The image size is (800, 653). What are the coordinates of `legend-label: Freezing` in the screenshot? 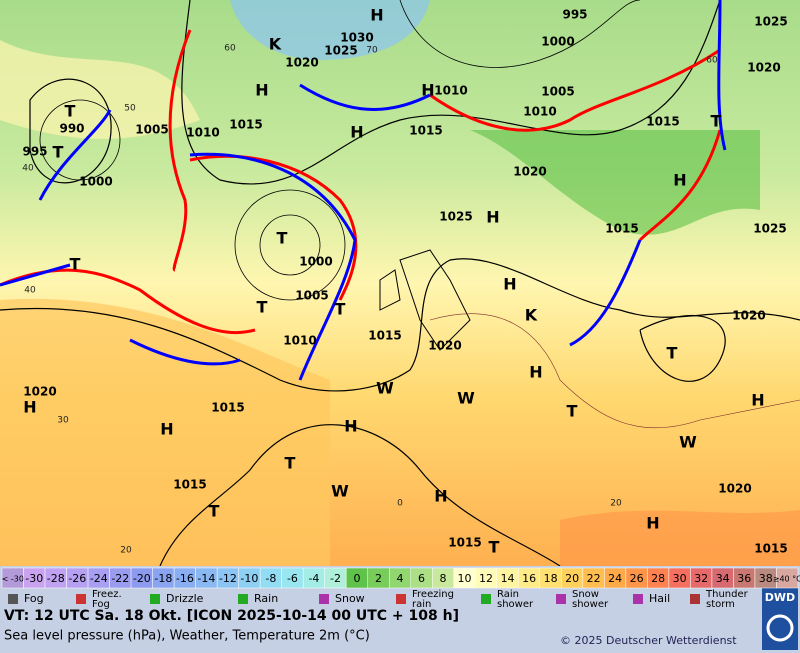 It's located at (433, 594).